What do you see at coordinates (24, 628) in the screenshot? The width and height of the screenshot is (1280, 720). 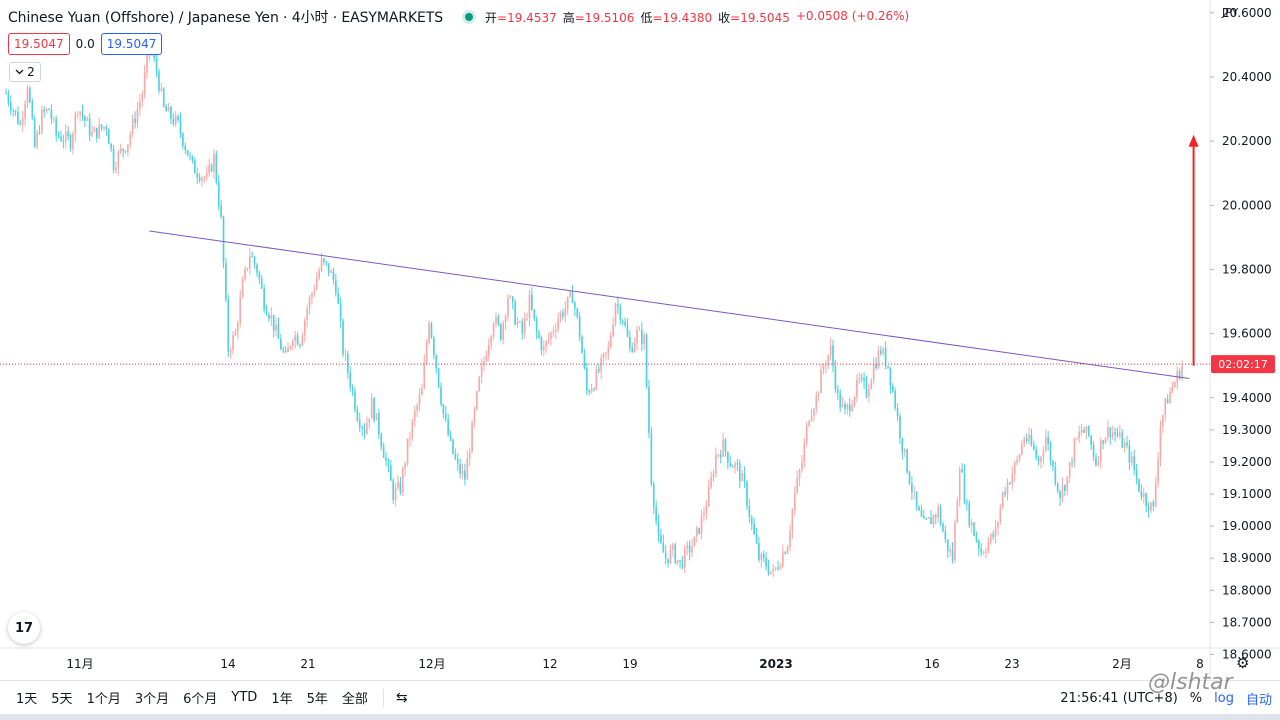 I see `tradingview-logo-icon: 17` at bounding box center [24, 628].